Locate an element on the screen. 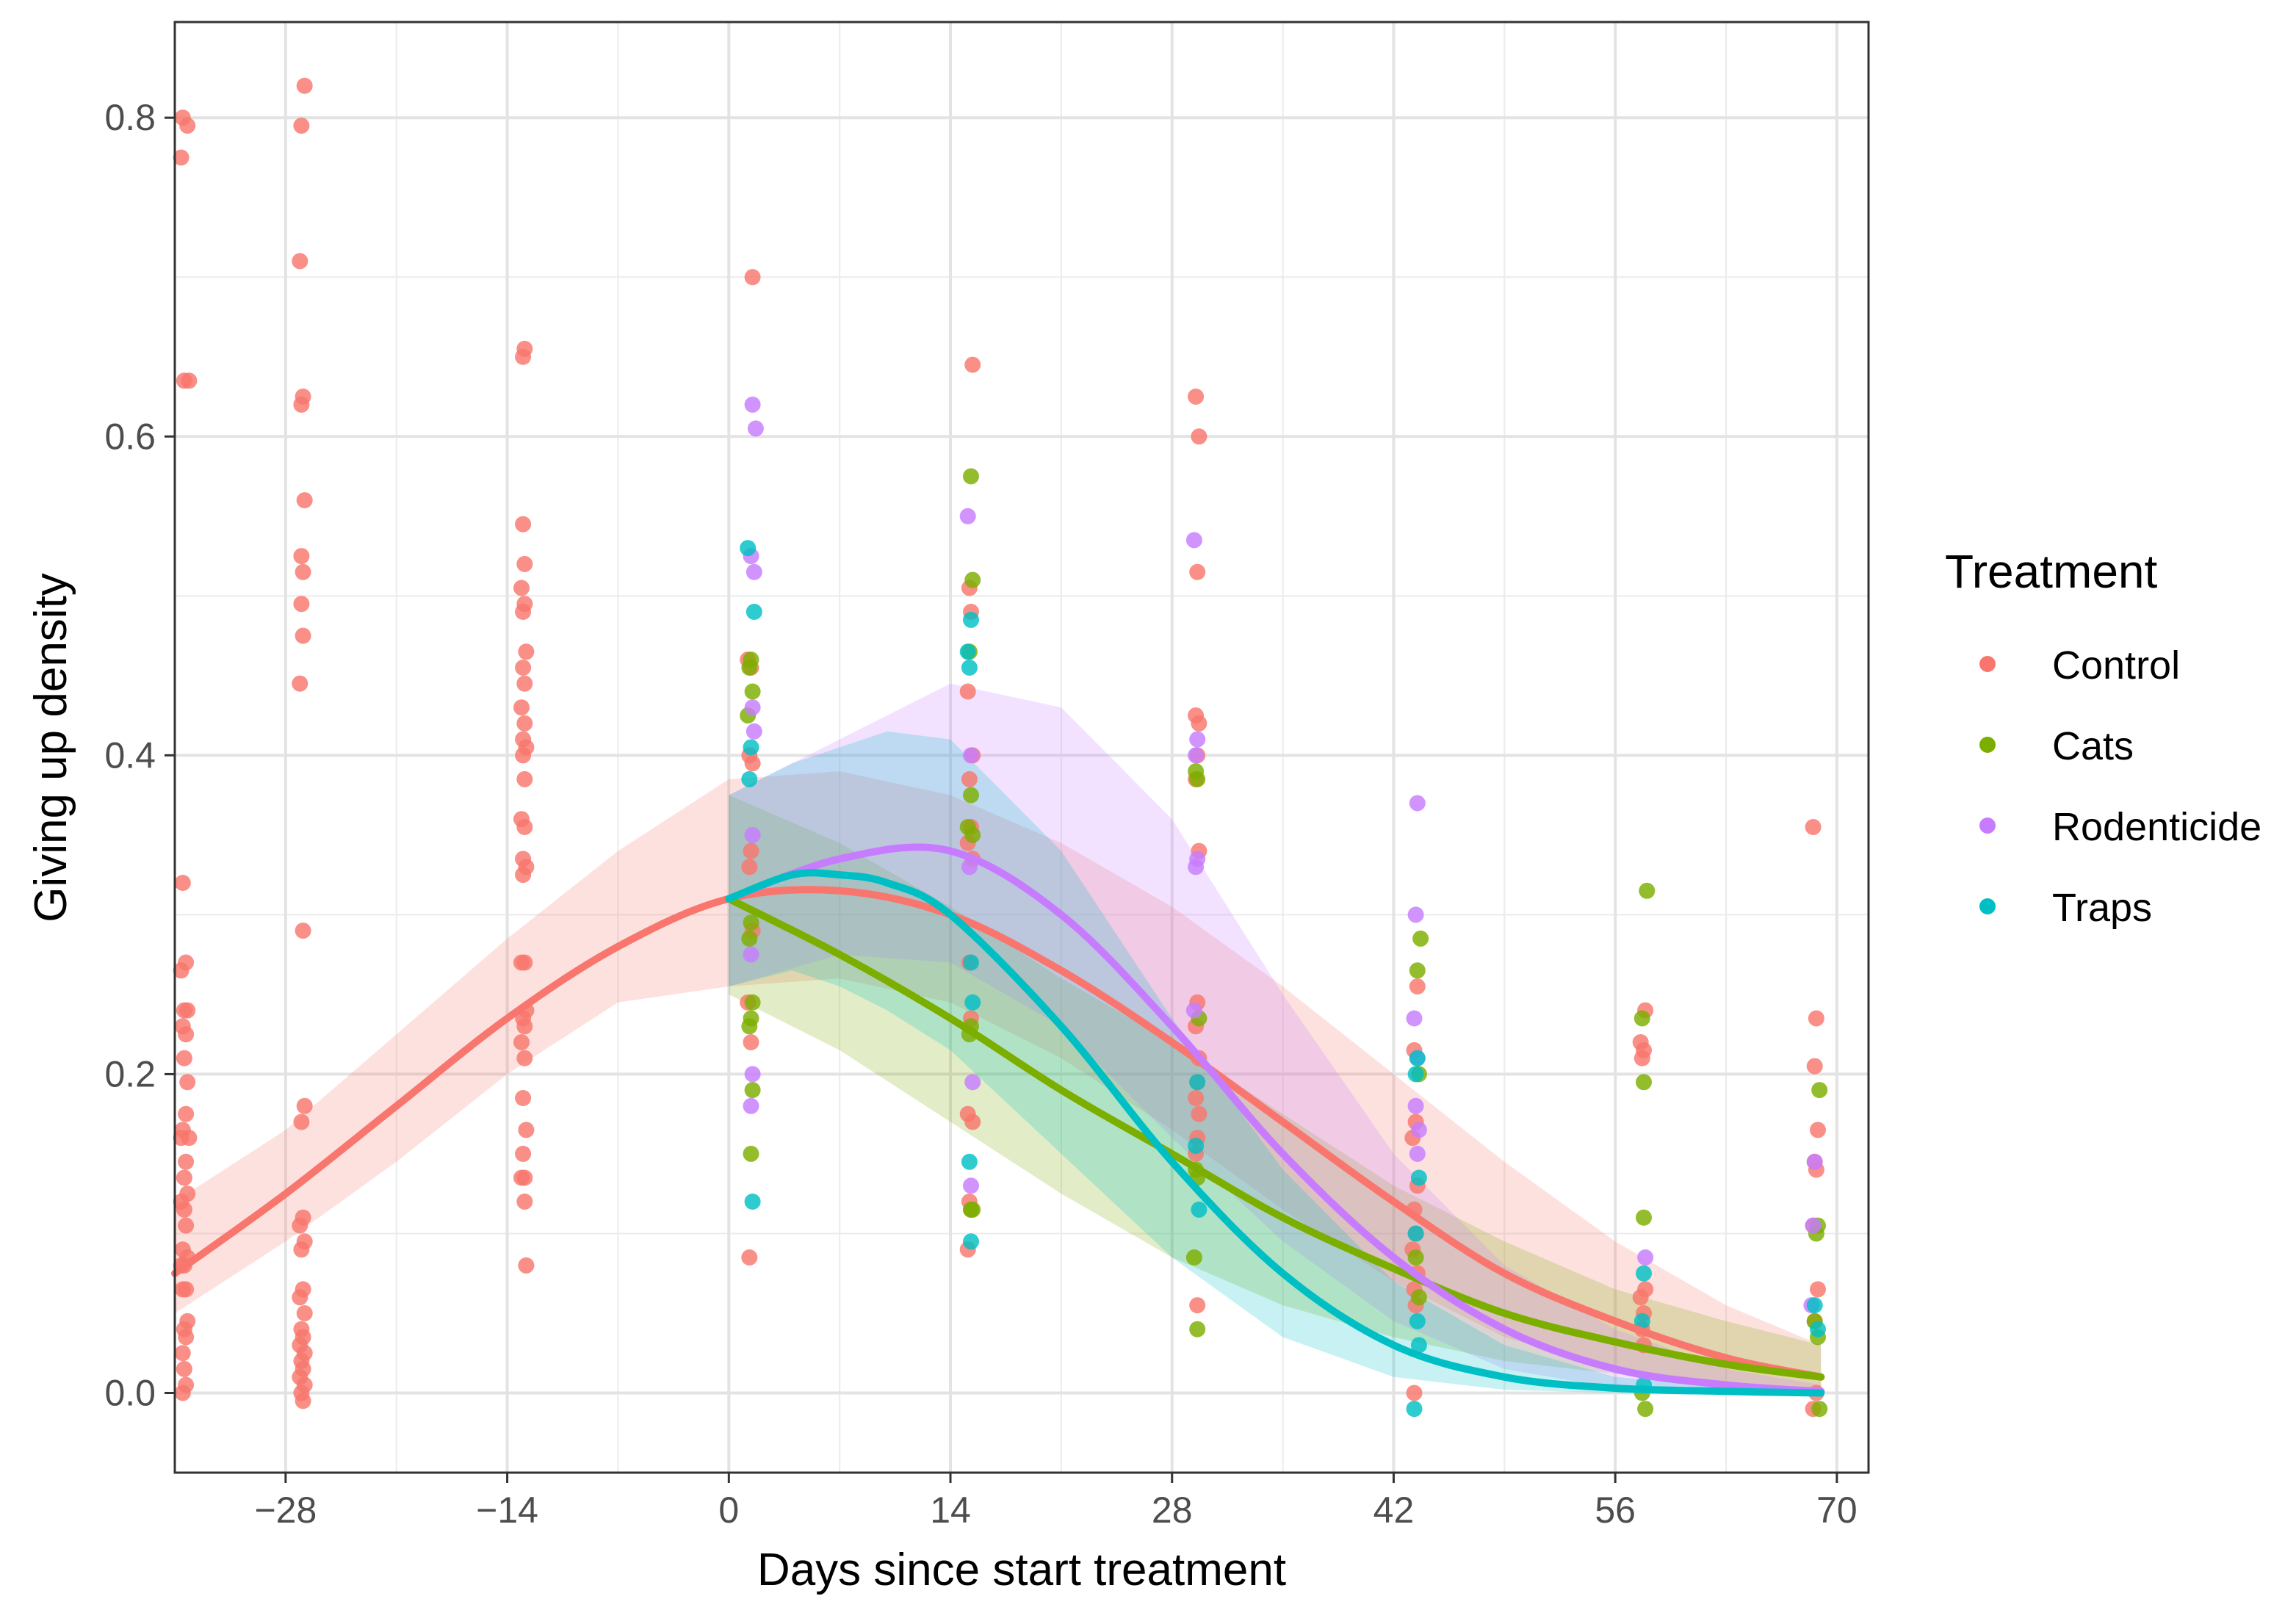 This screenshot has width=2296, height=1610. y-tick-label: 0.0 is located at coordinates (130, 1392).